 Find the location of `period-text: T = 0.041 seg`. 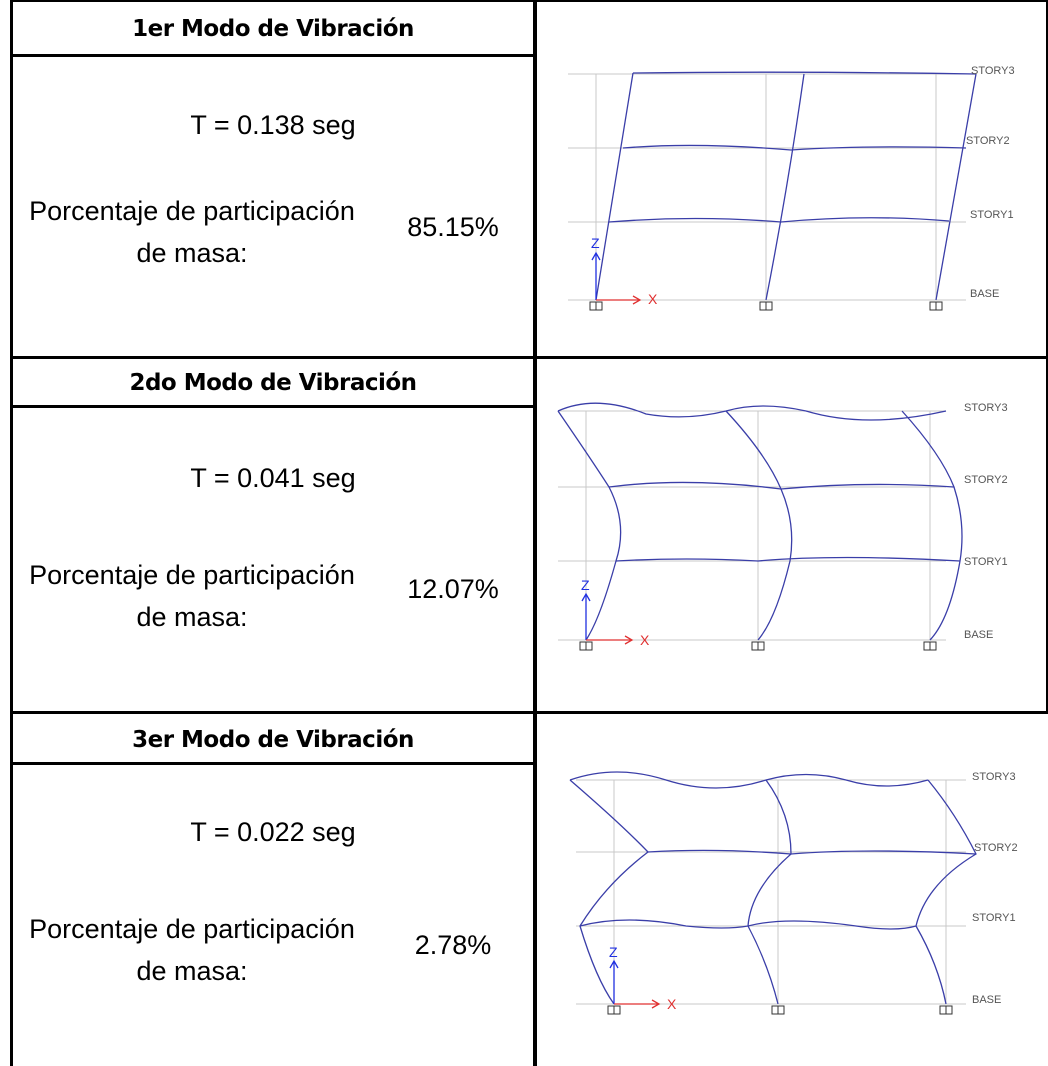

period-text: T = 0.041 seg is located at coordinates (273, 478).